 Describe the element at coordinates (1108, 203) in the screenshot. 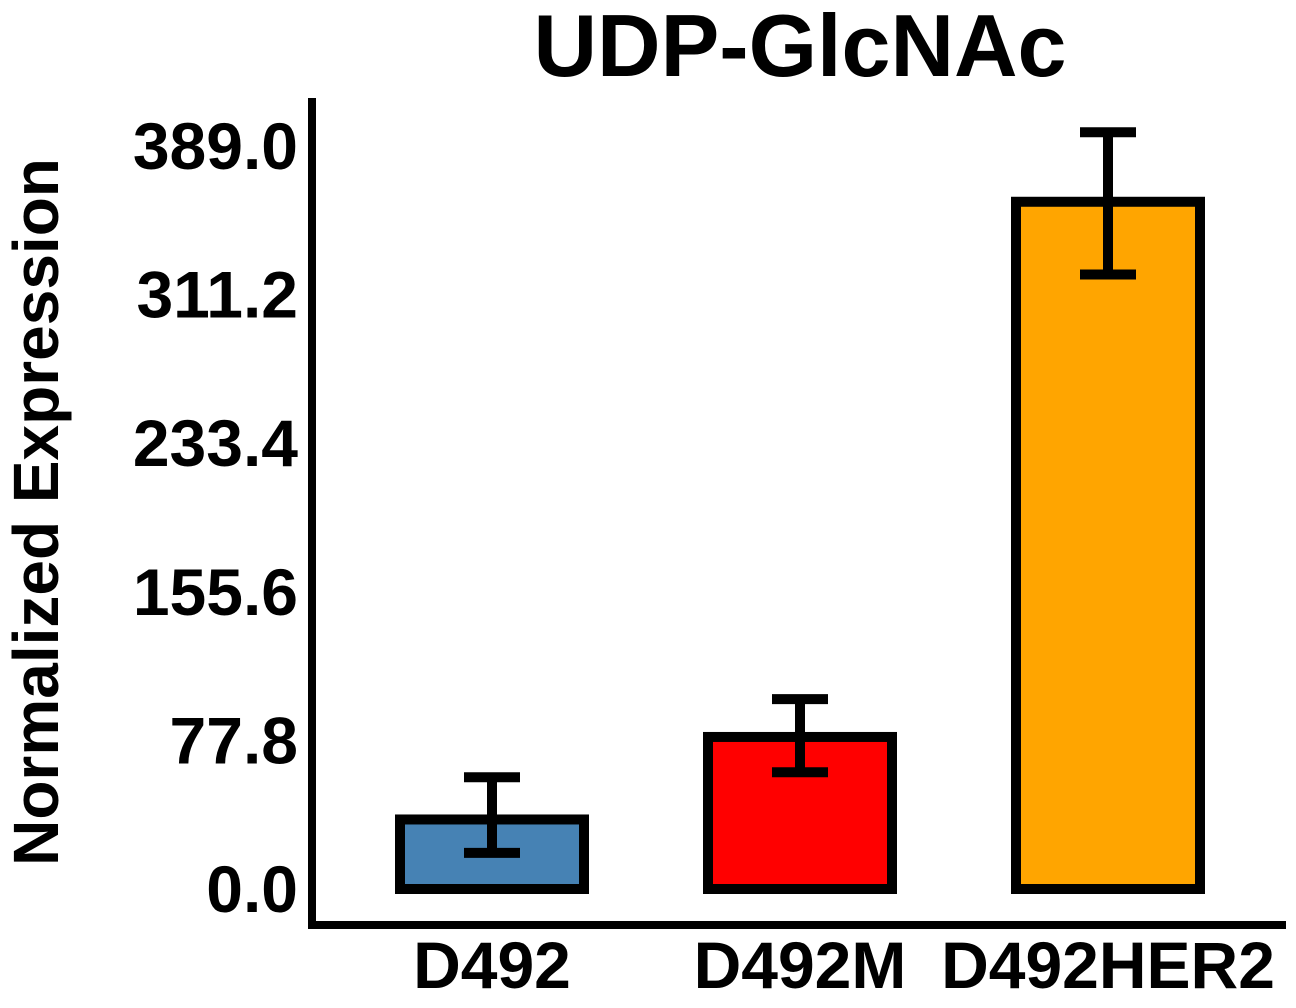

I see `error-bar-d492her2` at that location.